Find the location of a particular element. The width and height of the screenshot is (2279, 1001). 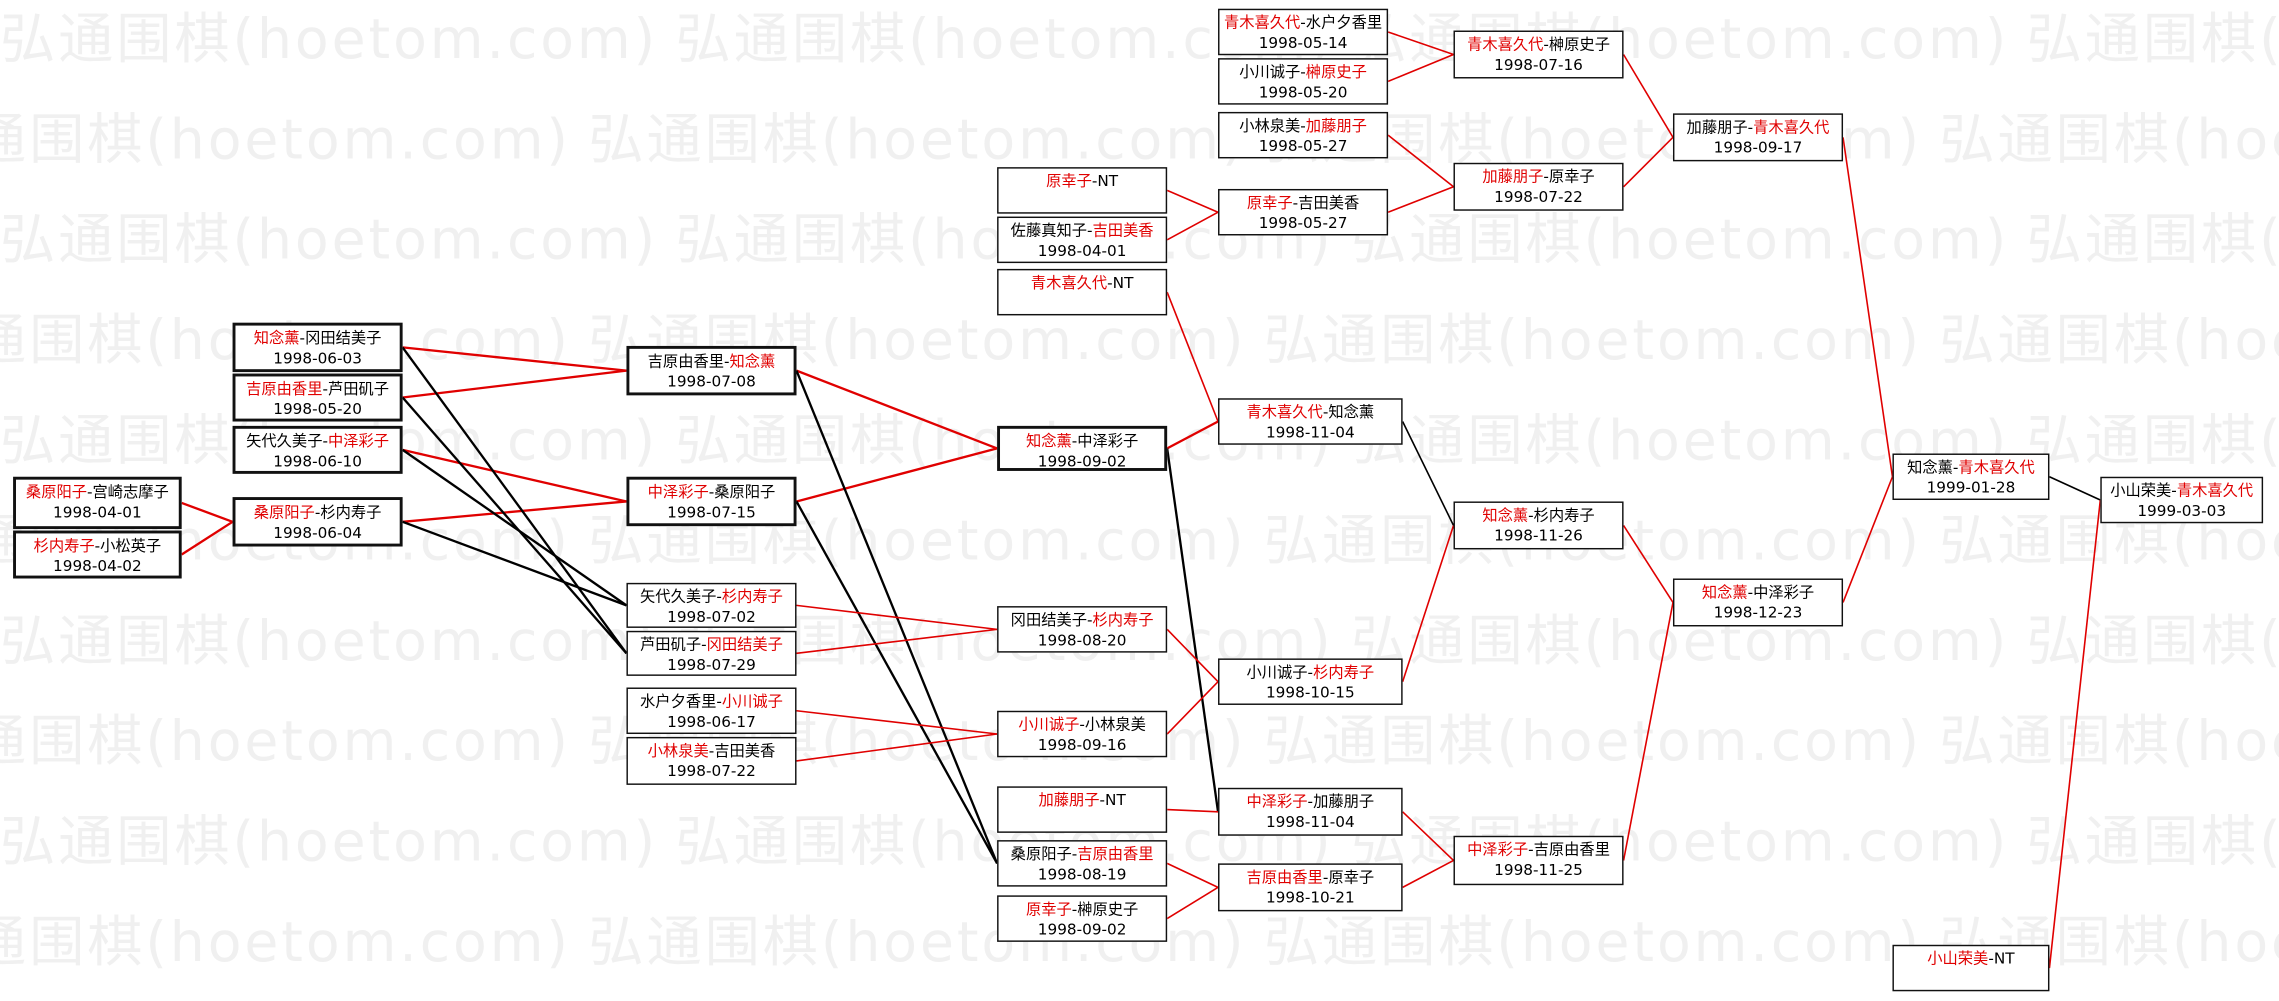

match-box: 加藤朋子-NT is located at coordinates (1082, 809).